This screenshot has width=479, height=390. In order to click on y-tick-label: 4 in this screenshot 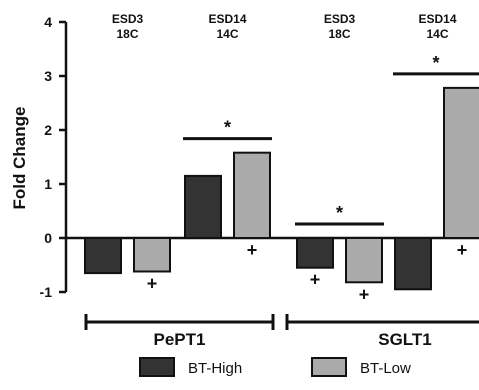, I will do `click(48, 22)`.